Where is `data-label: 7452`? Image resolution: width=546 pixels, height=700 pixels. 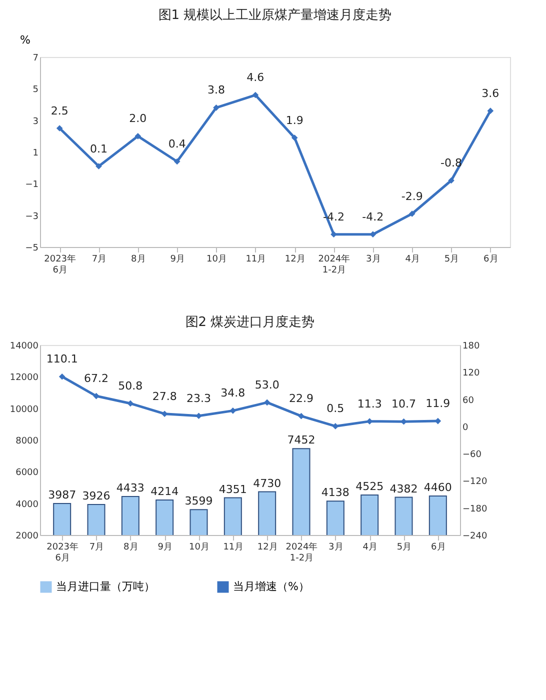 data-label: 7452 is located at coordinates (301, 440).